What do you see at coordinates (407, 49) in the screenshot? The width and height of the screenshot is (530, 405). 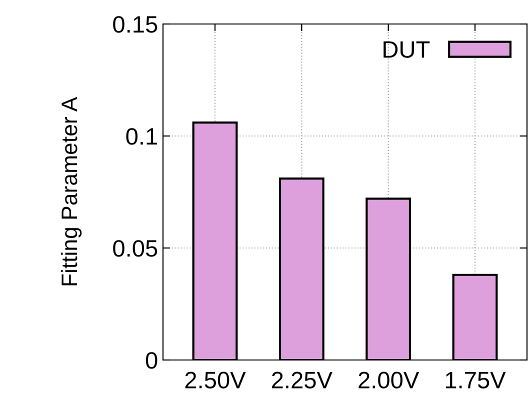 I see `legend-label: DUT` at bounding box center [407, 49].